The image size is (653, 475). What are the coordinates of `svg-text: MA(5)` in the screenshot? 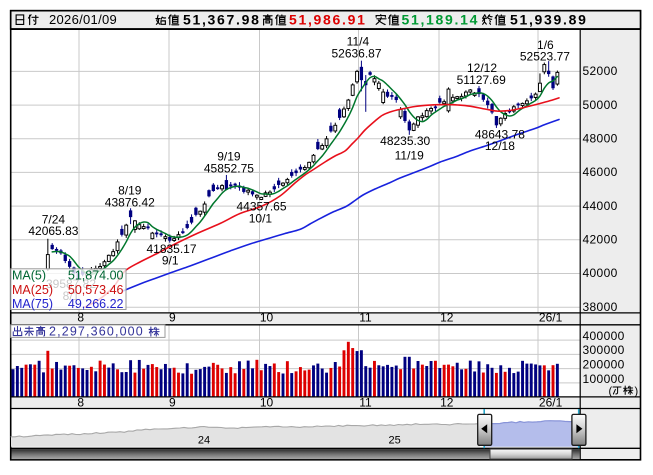 It's located at (29, 276).